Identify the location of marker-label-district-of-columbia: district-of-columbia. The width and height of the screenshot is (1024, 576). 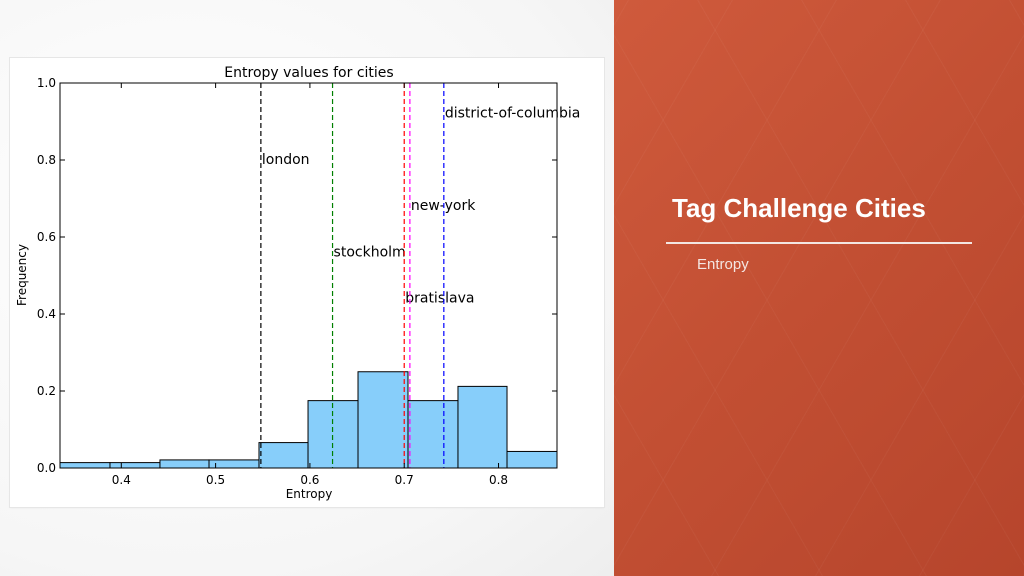
(513, 114).